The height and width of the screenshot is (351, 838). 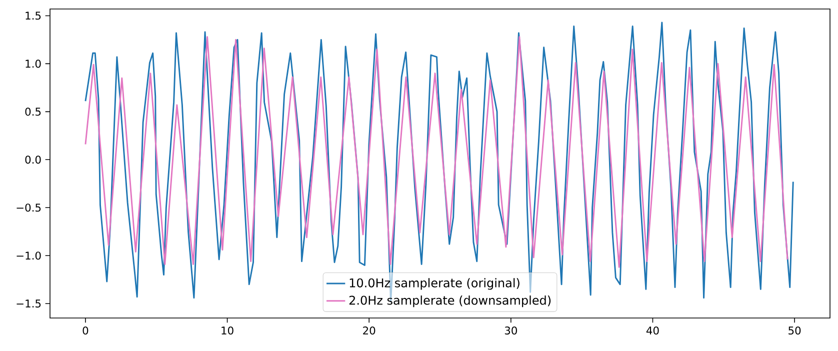 What do you see at coordinates (28, 304) in the screenshot?
I see `y-tick-label: −1.5` at bounding box center [28, 304].